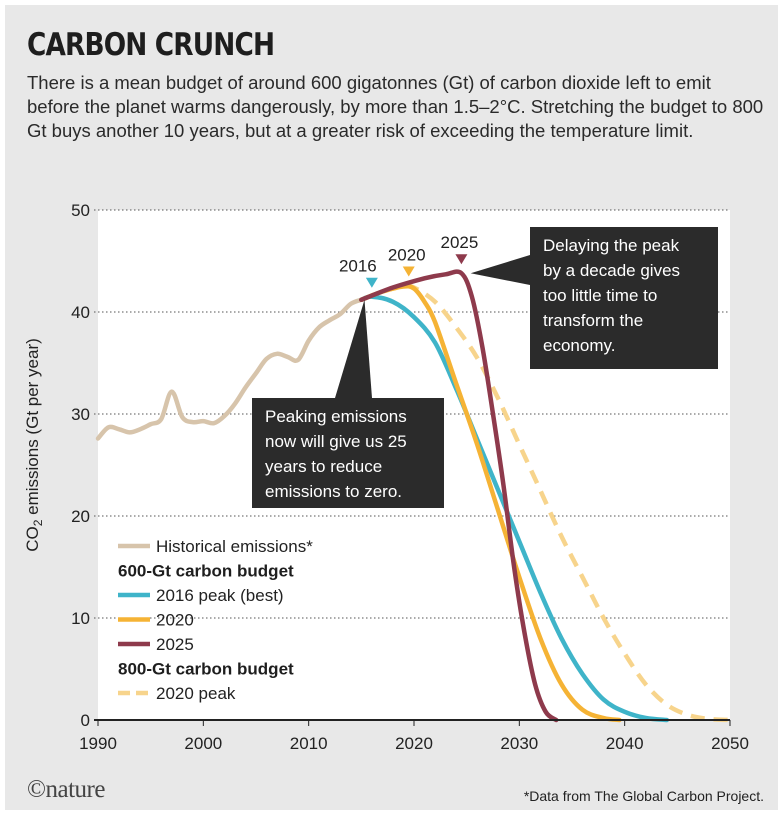 This screenshot has height=815, width=783. What do you see at coordinates (459, 496) in the screenshot?
I see `series-line-2025` at bounding box center [459, 496].